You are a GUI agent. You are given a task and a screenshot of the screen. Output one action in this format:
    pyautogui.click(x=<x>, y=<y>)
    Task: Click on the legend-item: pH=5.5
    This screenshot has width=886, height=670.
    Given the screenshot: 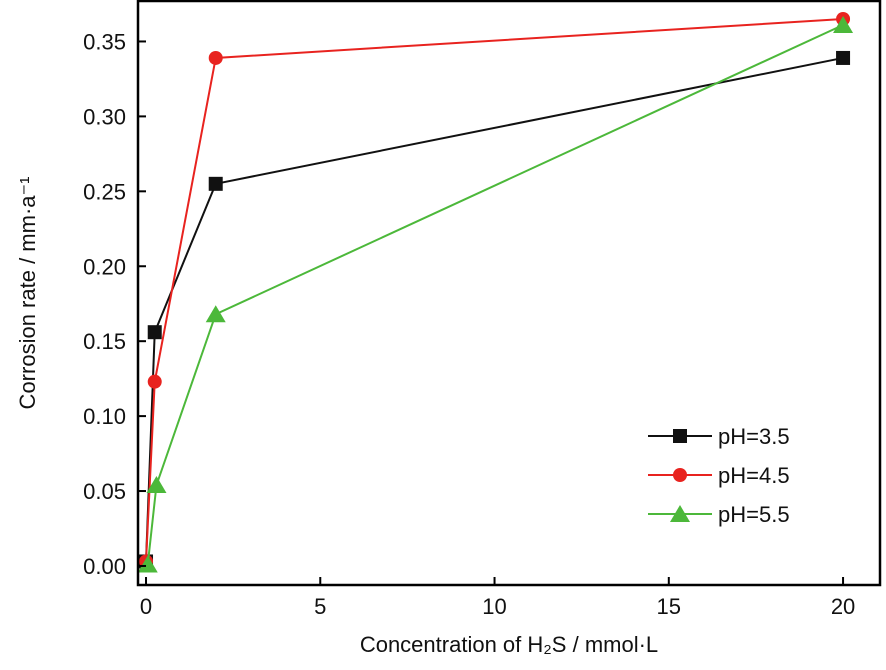 What is the action you would take?
    pyautogui.click(x=719, y=514)
    